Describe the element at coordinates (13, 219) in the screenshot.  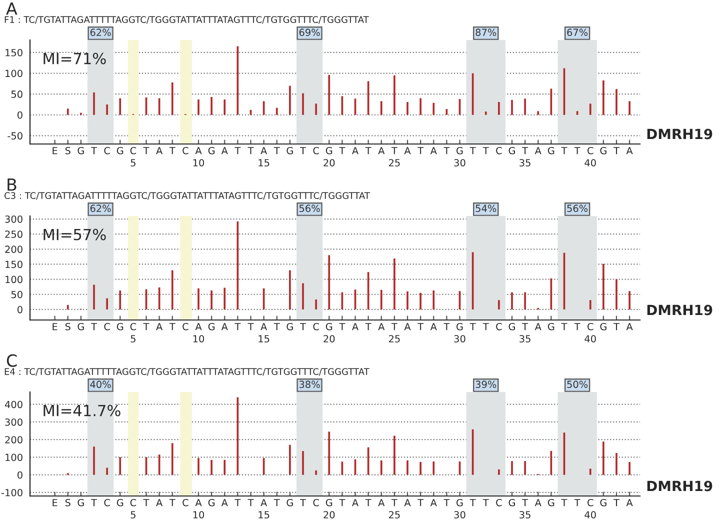
I see `y-tick-label: 300` at that location.